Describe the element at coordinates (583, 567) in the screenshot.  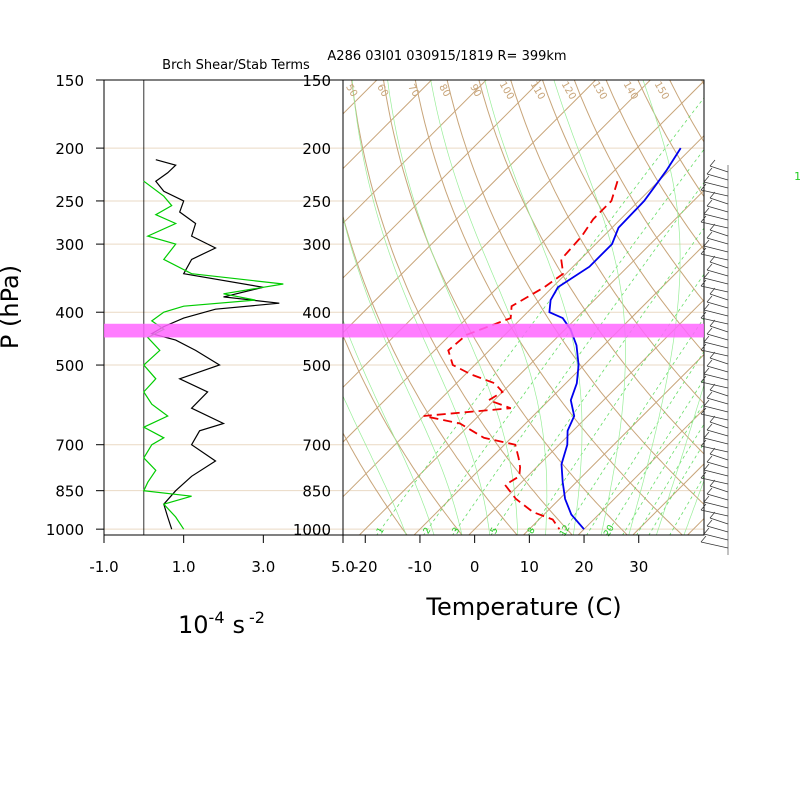
I see `right-x-tick-4: 20` at that location.